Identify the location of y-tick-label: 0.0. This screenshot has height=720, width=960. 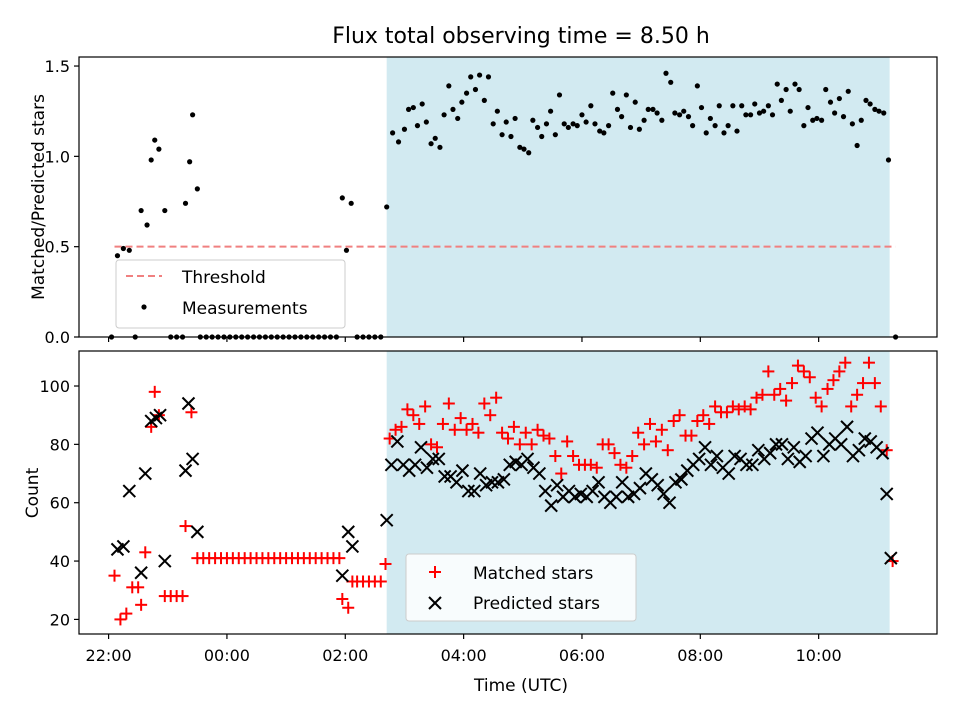
(57, 337).